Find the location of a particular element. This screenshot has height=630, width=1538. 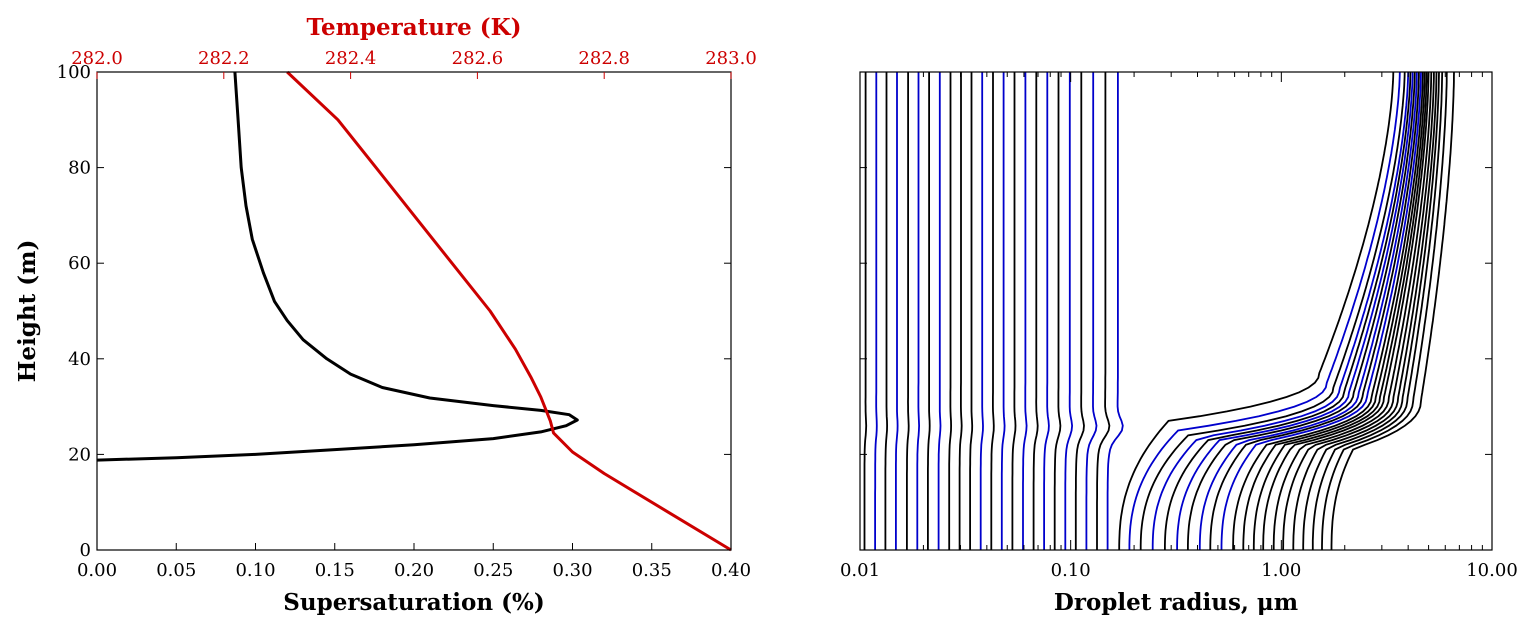

left-xtick-label: 0.30 is located at coordinates (572, 570).